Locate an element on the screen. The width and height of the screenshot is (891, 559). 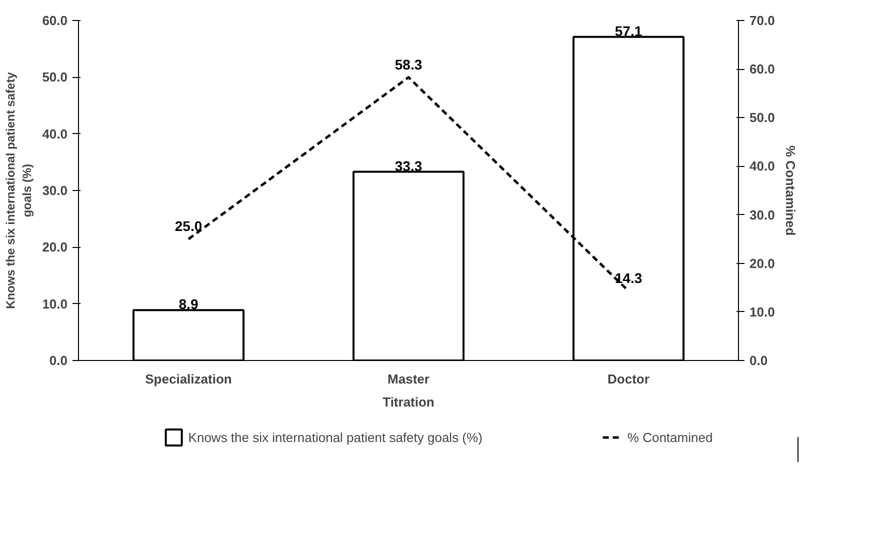
y-tick-label: 30.0 is located at coordinates (55, 190).